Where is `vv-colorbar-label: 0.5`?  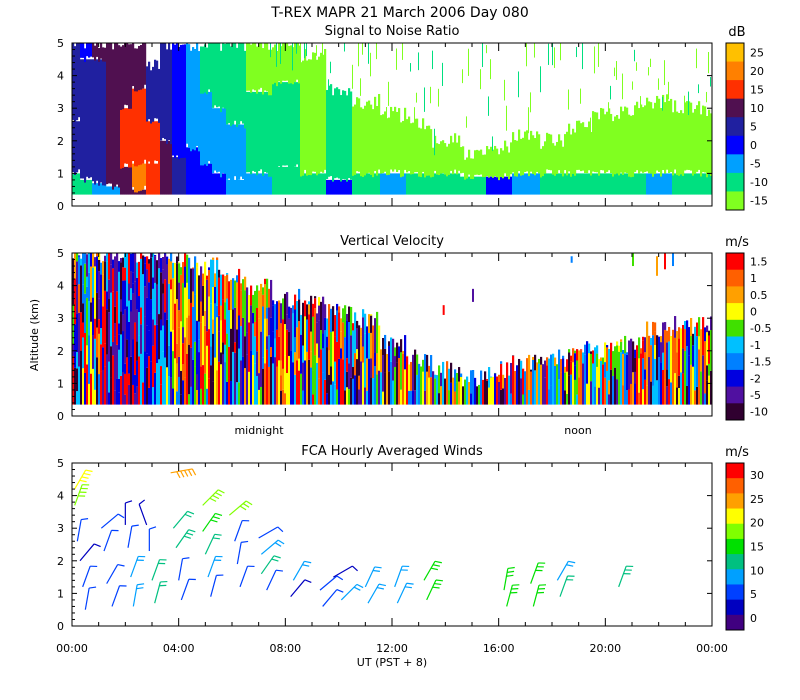
vv-colorbar-label: 0.5 is located at coordinates (759, 295).